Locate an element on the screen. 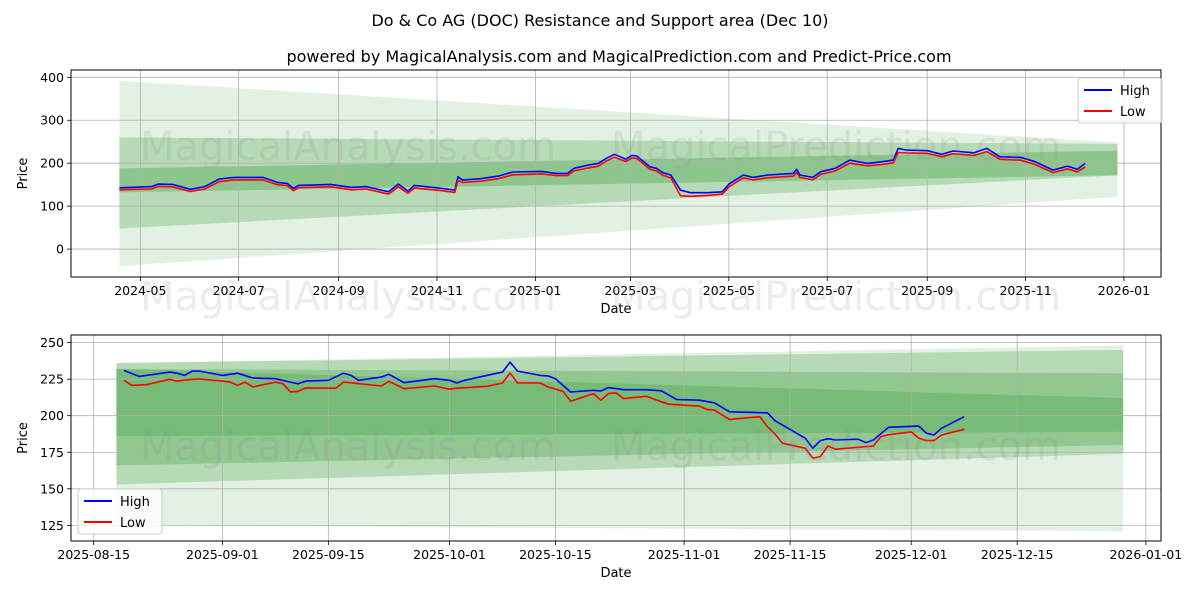 This screenshot has height=600, width=1200. y-tick-label: 100 is located at coordinates (52, 206).